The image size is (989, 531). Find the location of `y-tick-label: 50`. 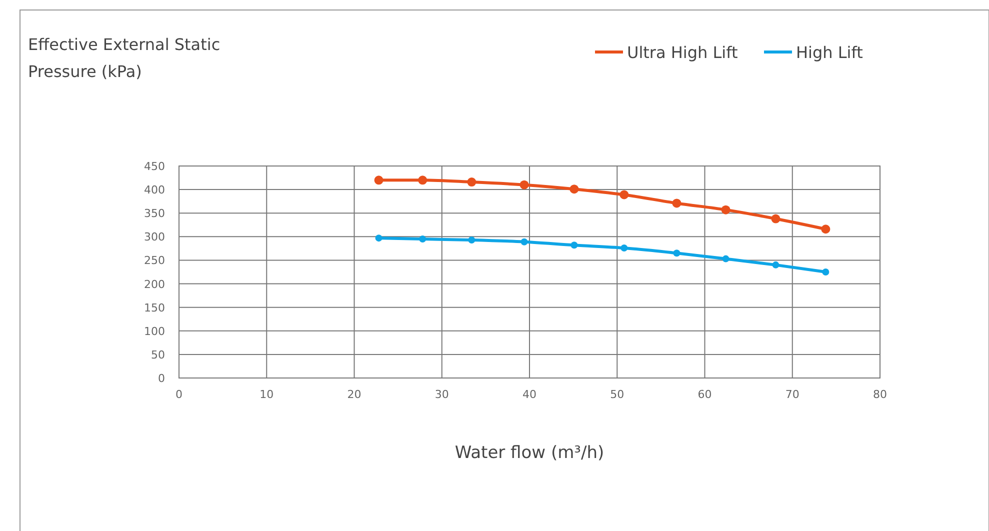

y-tick-label: 50 is located at coordinates (158, 355).